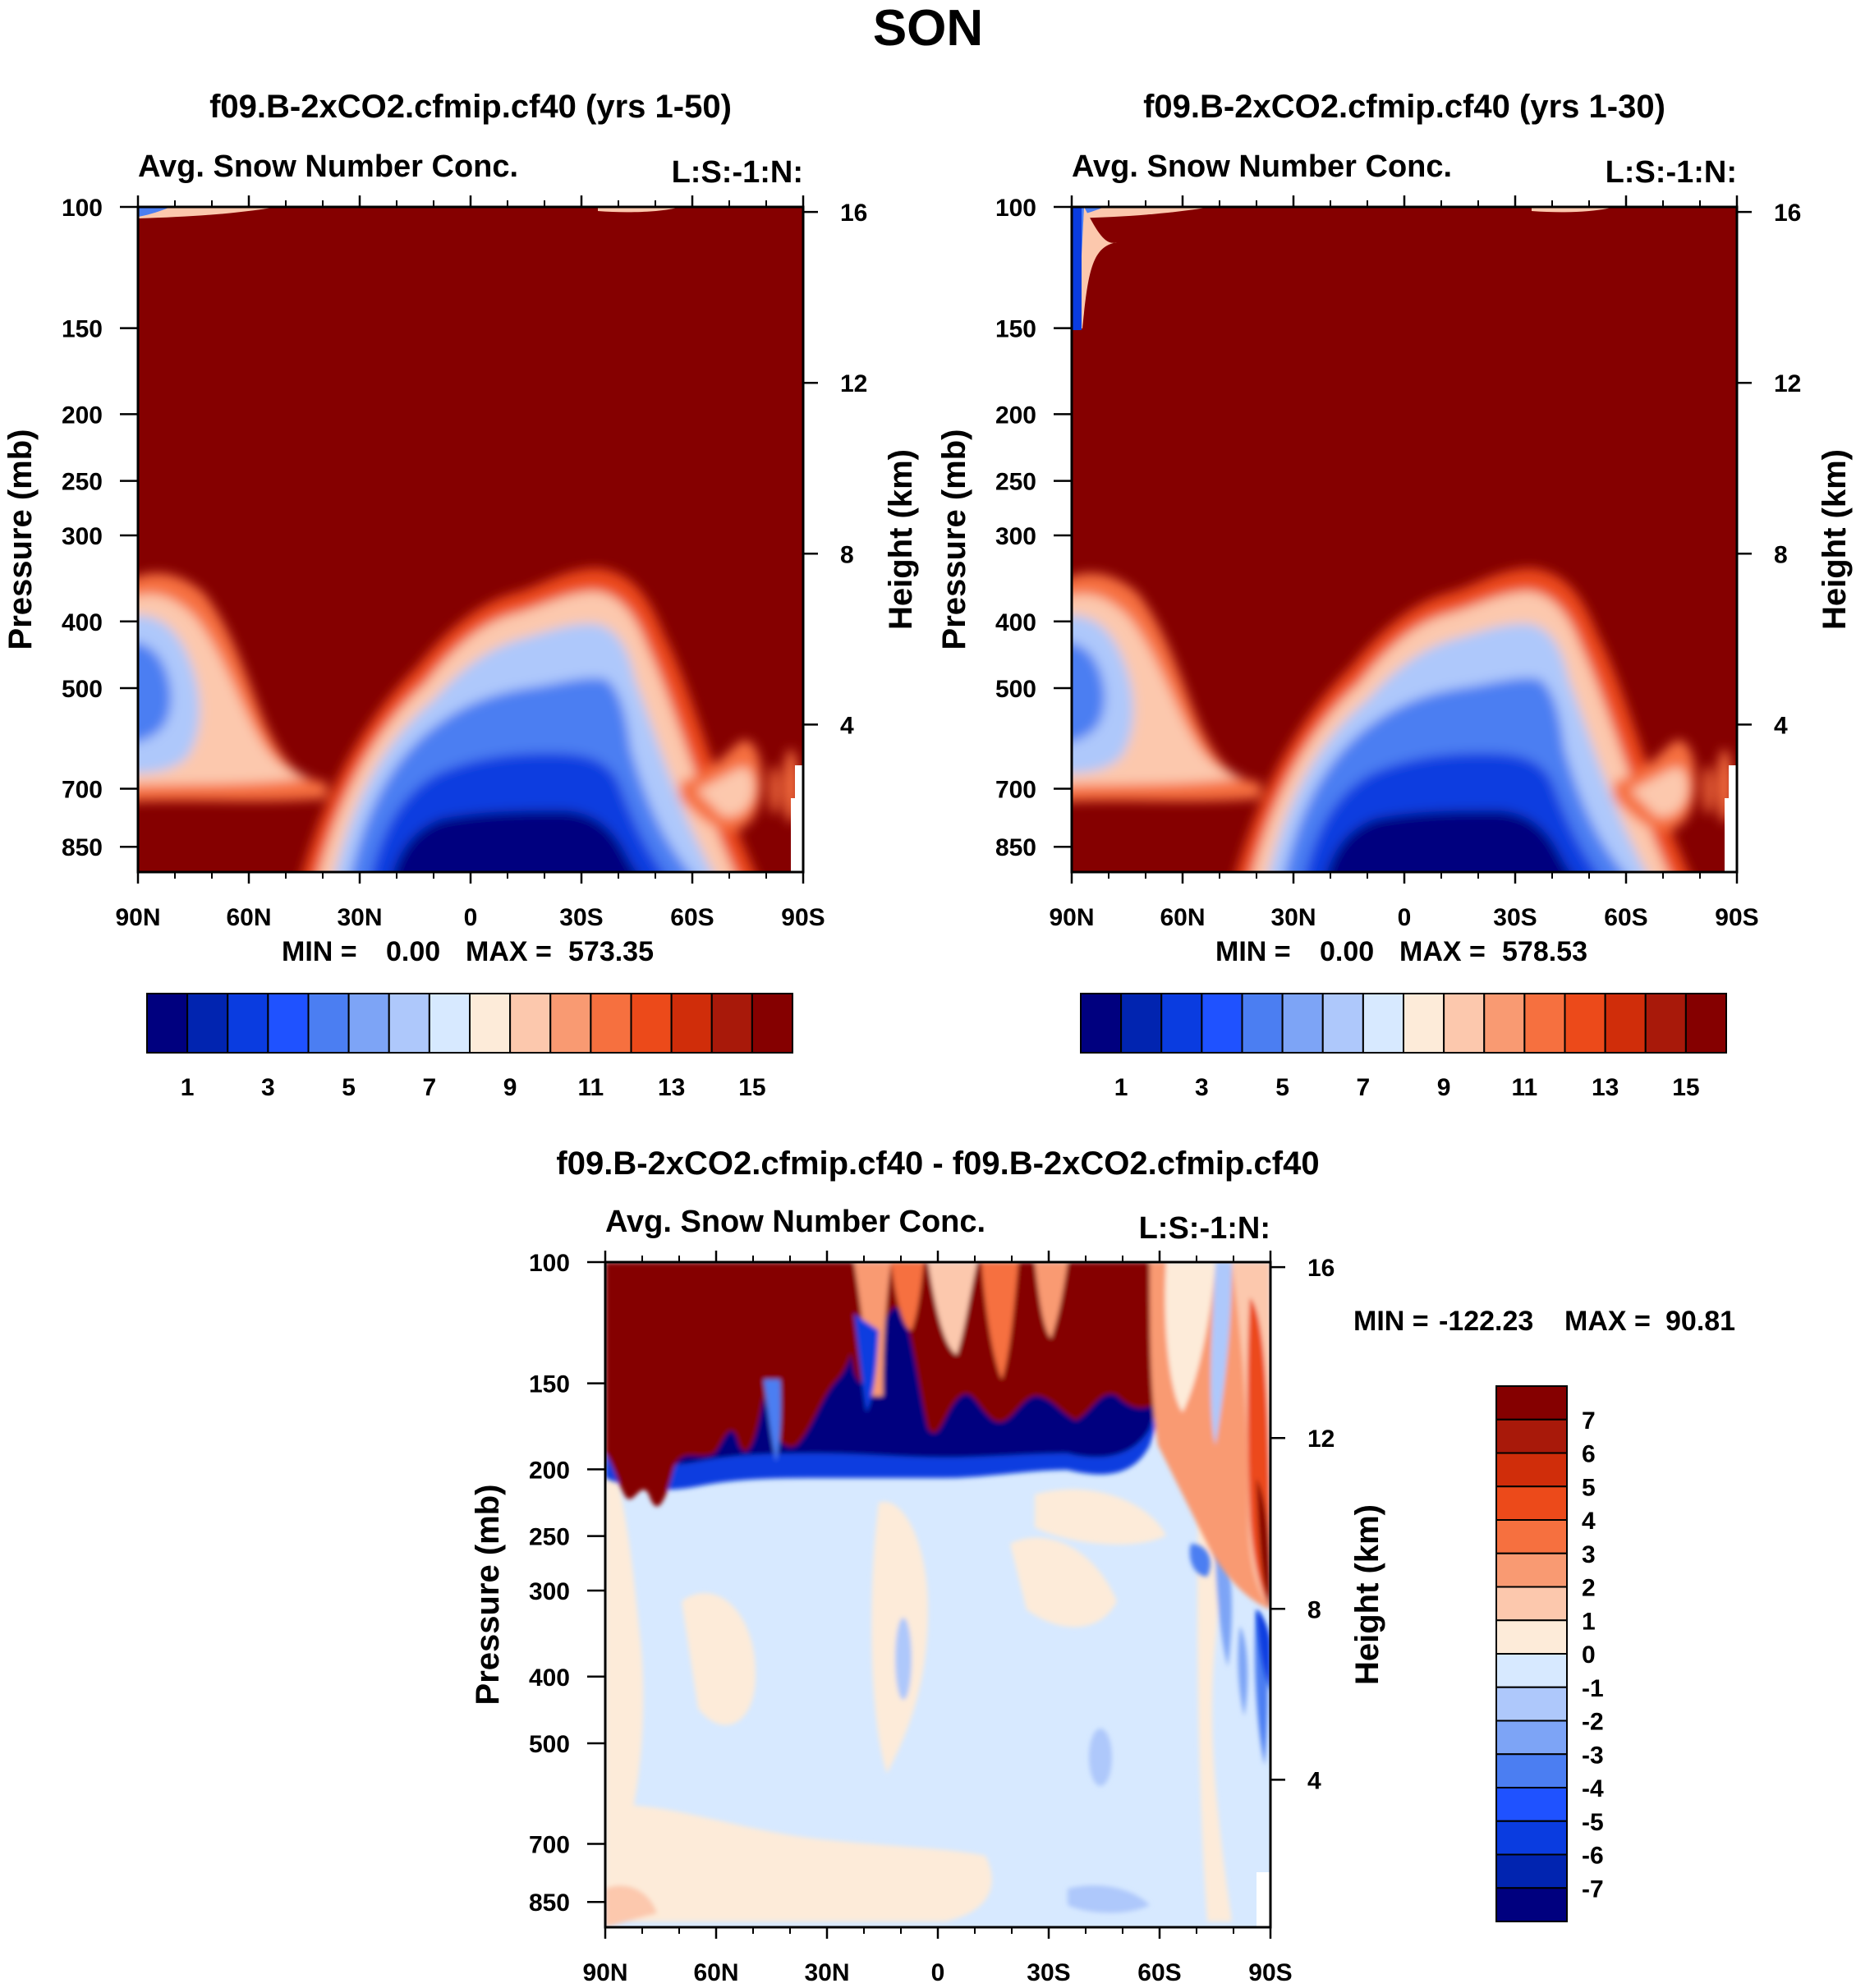 This screenshot has height=1988, width=1856. I want to click on stats-max-value: 573.35, so click(611, 951).